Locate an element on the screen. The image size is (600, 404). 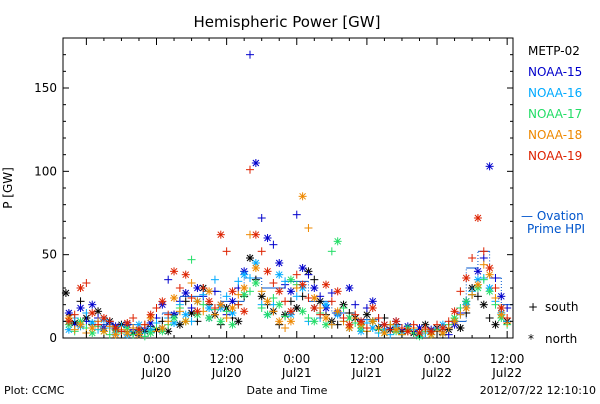
ovation-legend: — Ovation Prime HPI is located at coordinates (553, 222).